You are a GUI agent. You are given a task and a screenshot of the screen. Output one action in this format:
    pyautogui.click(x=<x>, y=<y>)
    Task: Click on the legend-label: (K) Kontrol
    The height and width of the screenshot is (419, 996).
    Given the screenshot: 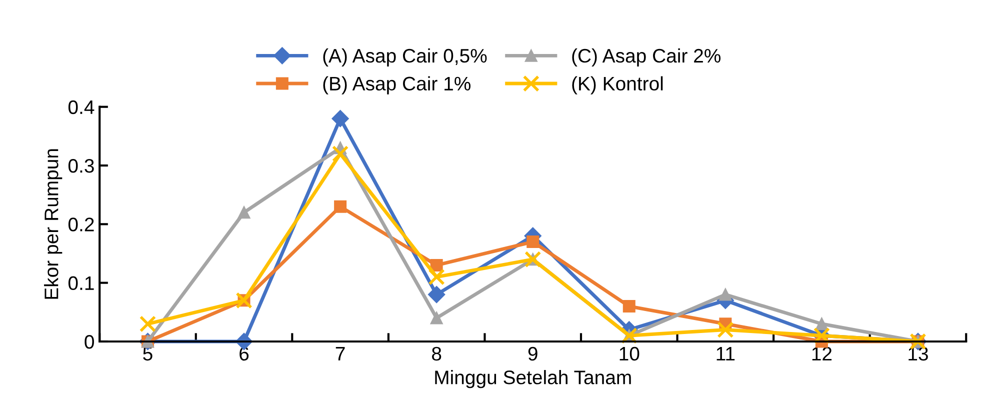 What is the action you would take?
    pyautogui.click(x=617, y=85)
    